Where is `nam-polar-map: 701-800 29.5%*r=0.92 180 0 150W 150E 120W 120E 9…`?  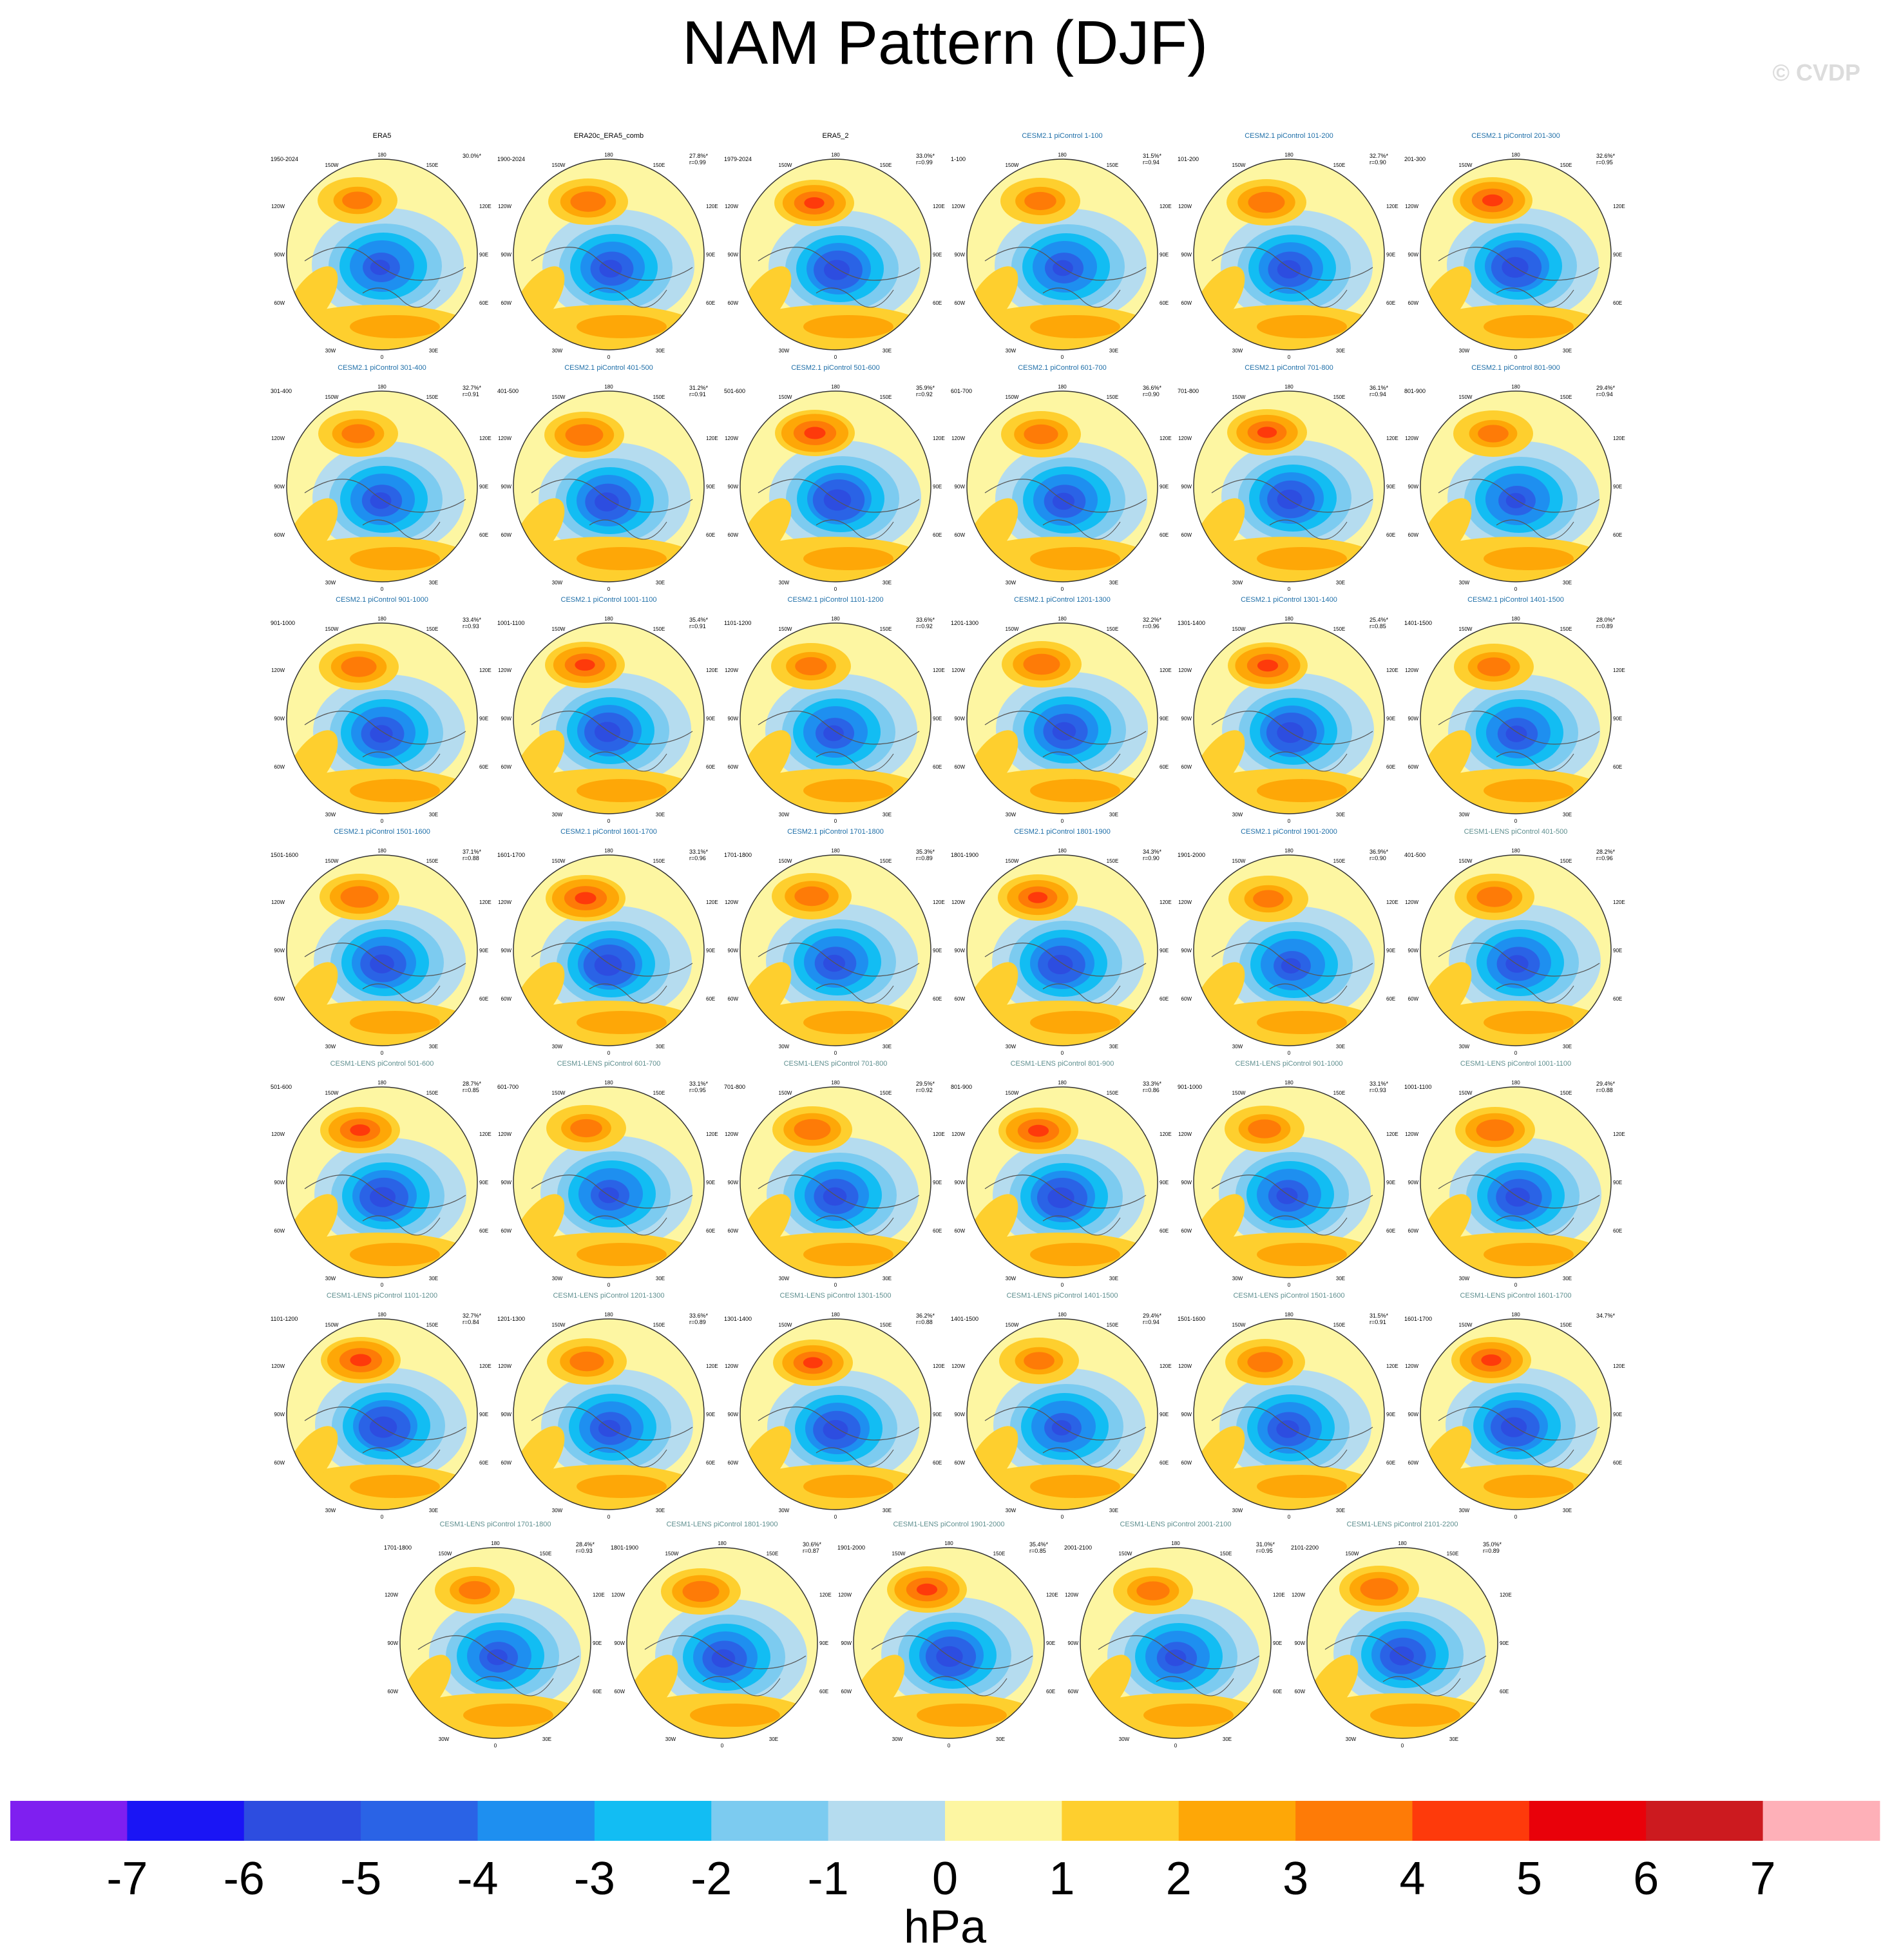
nam-polar-map: 701-800 29.5%*r=0.92 180 0 150W 150E 120W 120E 9… is located at coordinates (834, 1184).